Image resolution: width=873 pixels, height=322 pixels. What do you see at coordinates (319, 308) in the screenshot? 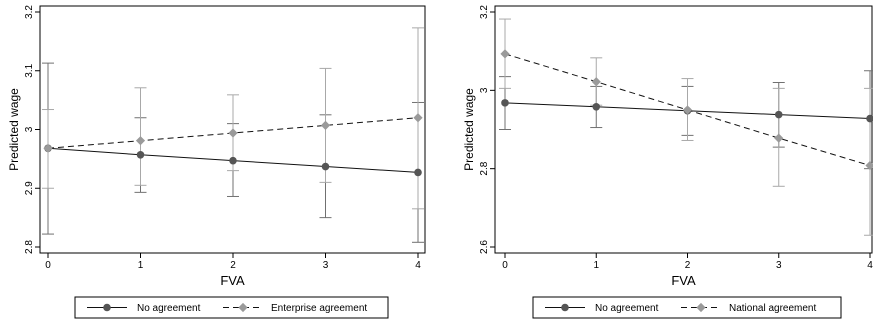
I see `legend-label: Enterprise agreement` at bounding box center [319, 308].